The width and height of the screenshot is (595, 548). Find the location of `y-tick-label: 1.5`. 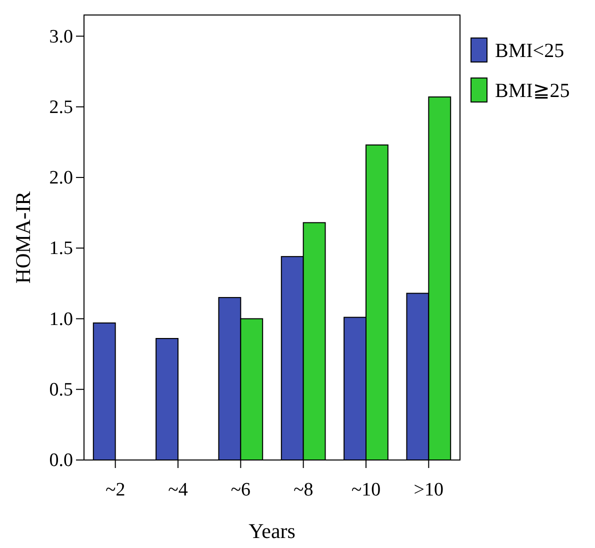

y-tick-label: 1.5 is located at coordinates (61, 249).